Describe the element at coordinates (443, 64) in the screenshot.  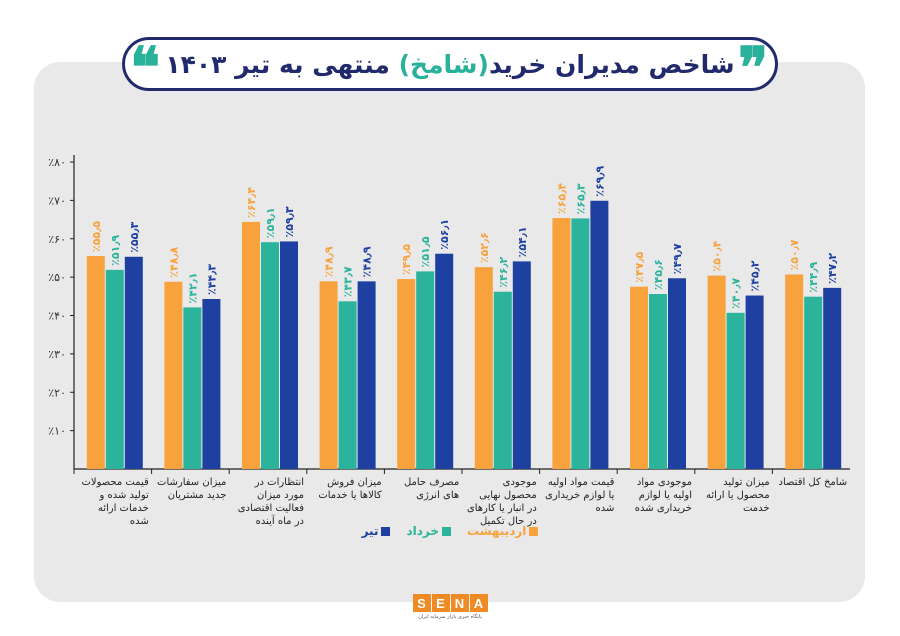
I see `title-highlight: (شامخ)` at that location.